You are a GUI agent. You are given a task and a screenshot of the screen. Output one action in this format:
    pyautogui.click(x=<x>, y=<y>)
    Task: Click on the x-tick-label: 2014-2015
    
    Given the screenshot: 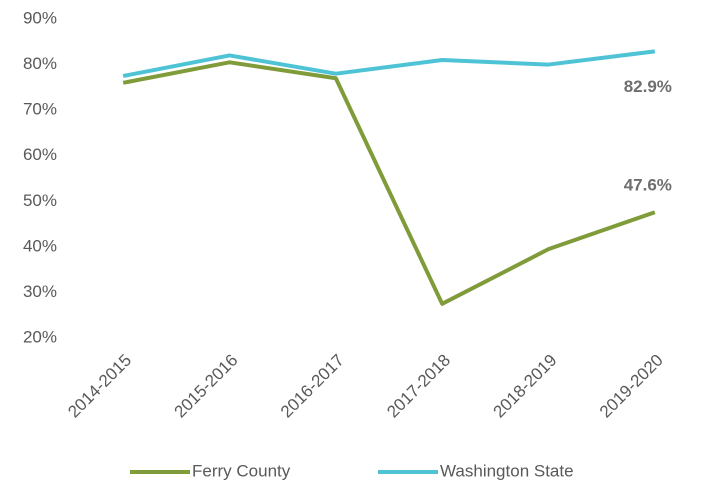 What is the action you would take?
    pyautogui.click(x=99, y=386)
    